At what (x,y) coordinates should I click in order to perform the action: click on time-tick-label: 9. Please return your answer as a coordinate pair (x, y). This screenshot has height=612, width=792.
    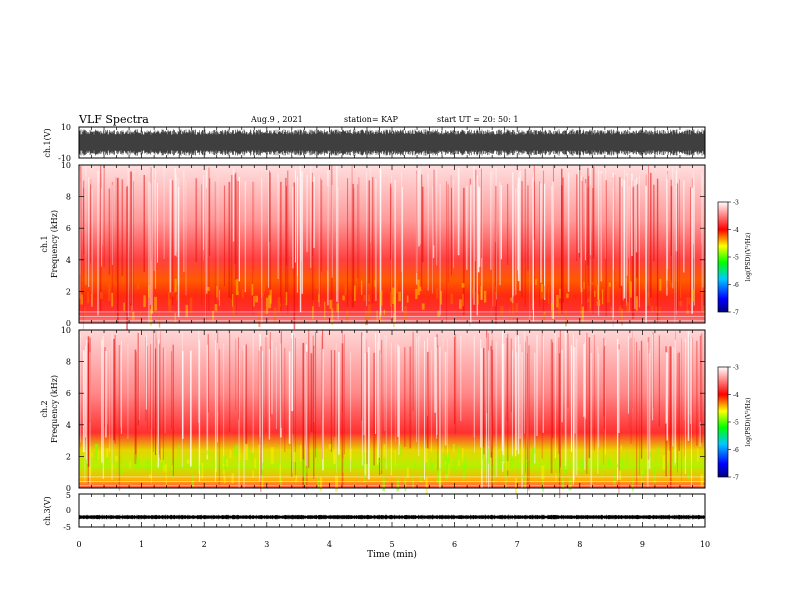
    Looking at the image, I should click on (642, 544).